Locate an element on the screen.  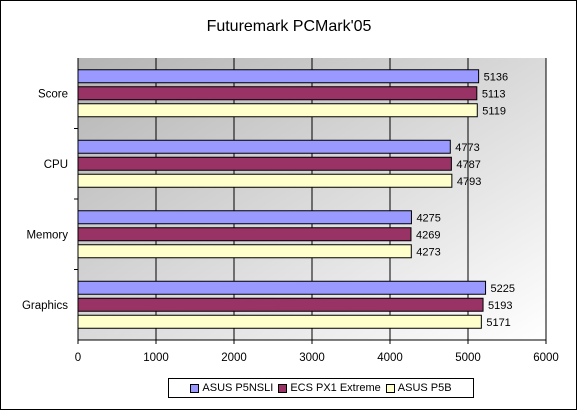
category-label: Graphics is located at coordinates (45, 306).